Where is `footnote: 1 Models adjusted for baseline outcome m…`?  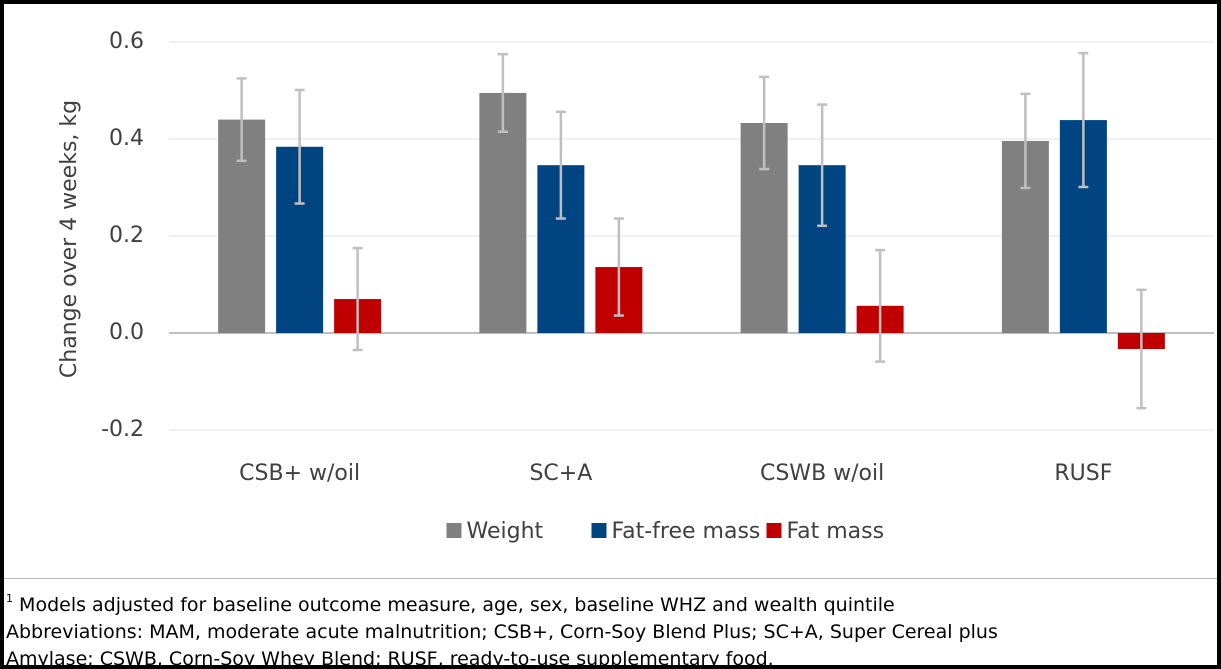 footnote: 1 Models adjusted for baseline outcome m… is located at coordinates (610, 623).